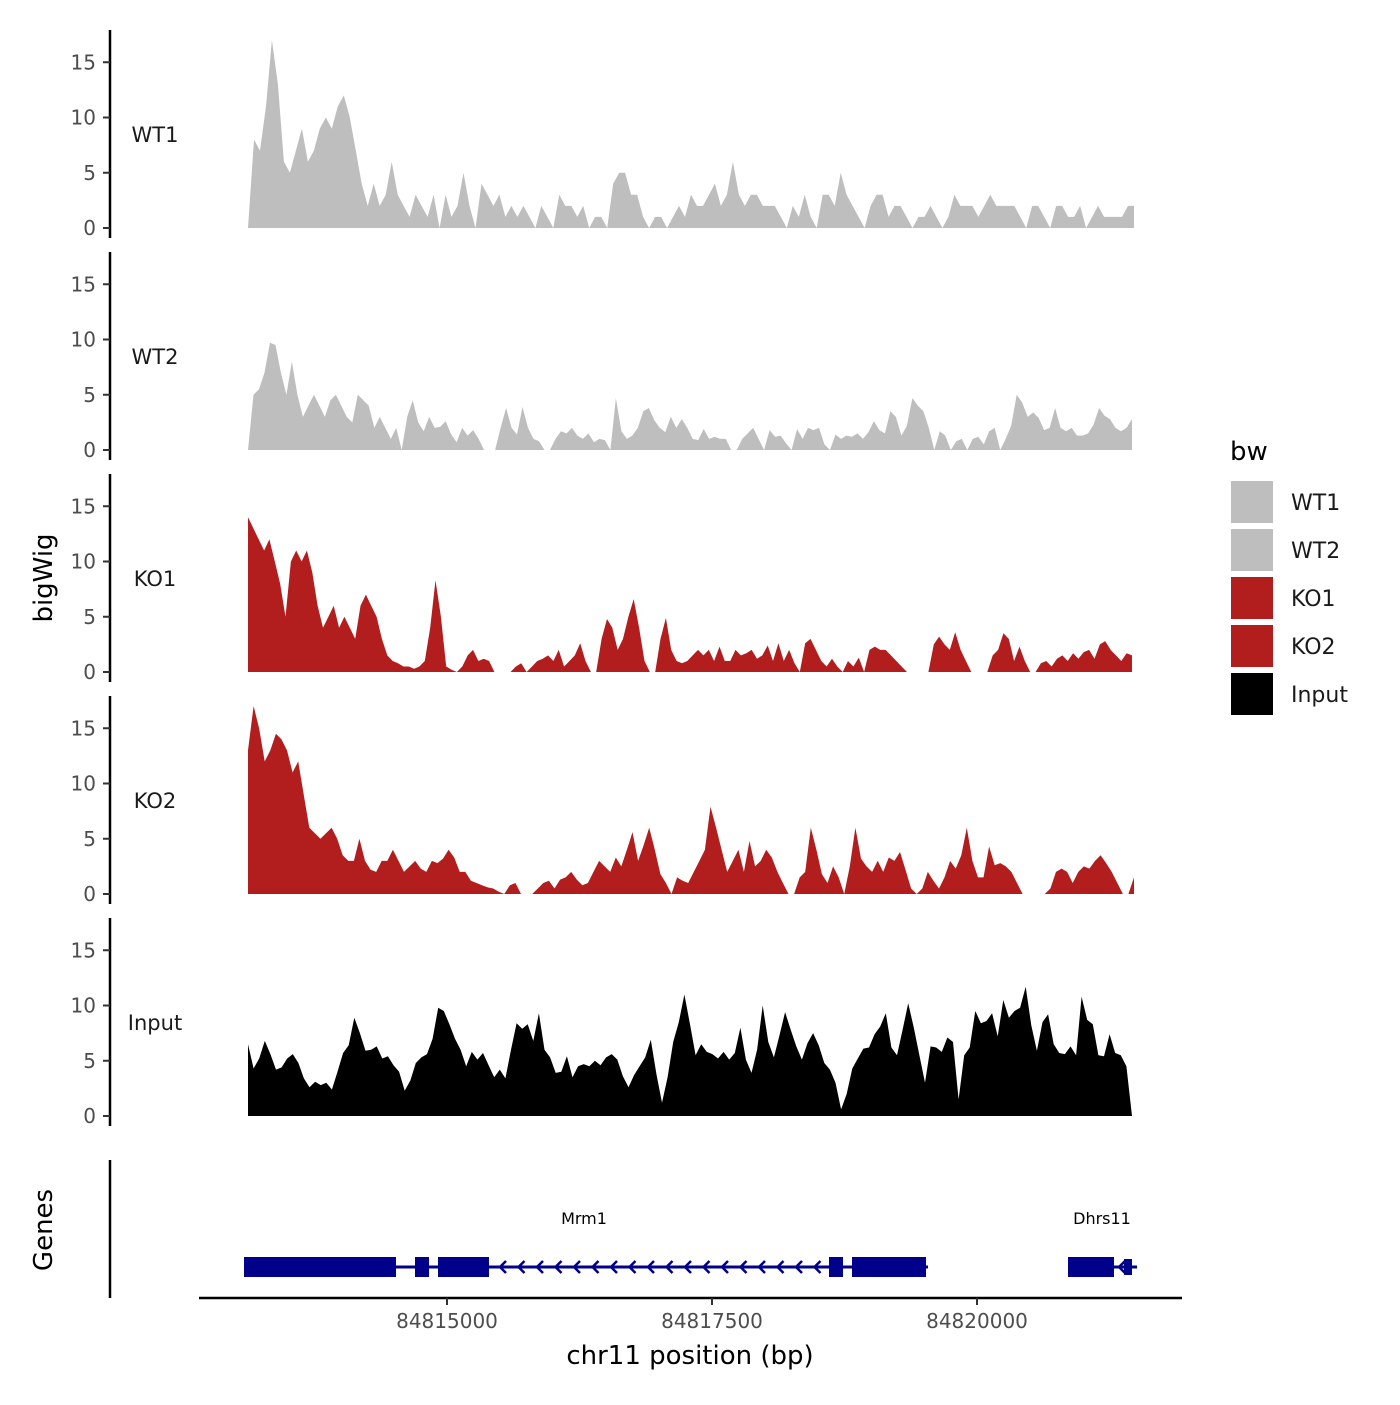 Image resolution: width=1400 pixels, height=1405 pixels. What do you see at coordinates (1313, 647) in the screenshot?
I see `legend-label-ko2: KO2` at bounding box center [1313, 647].